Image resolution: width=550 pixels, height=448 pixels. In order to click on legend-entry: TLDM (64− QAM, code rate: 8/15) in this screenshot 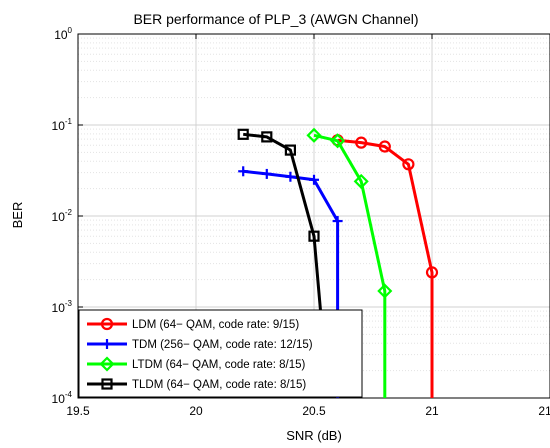, I will do `click(196, 384)`.